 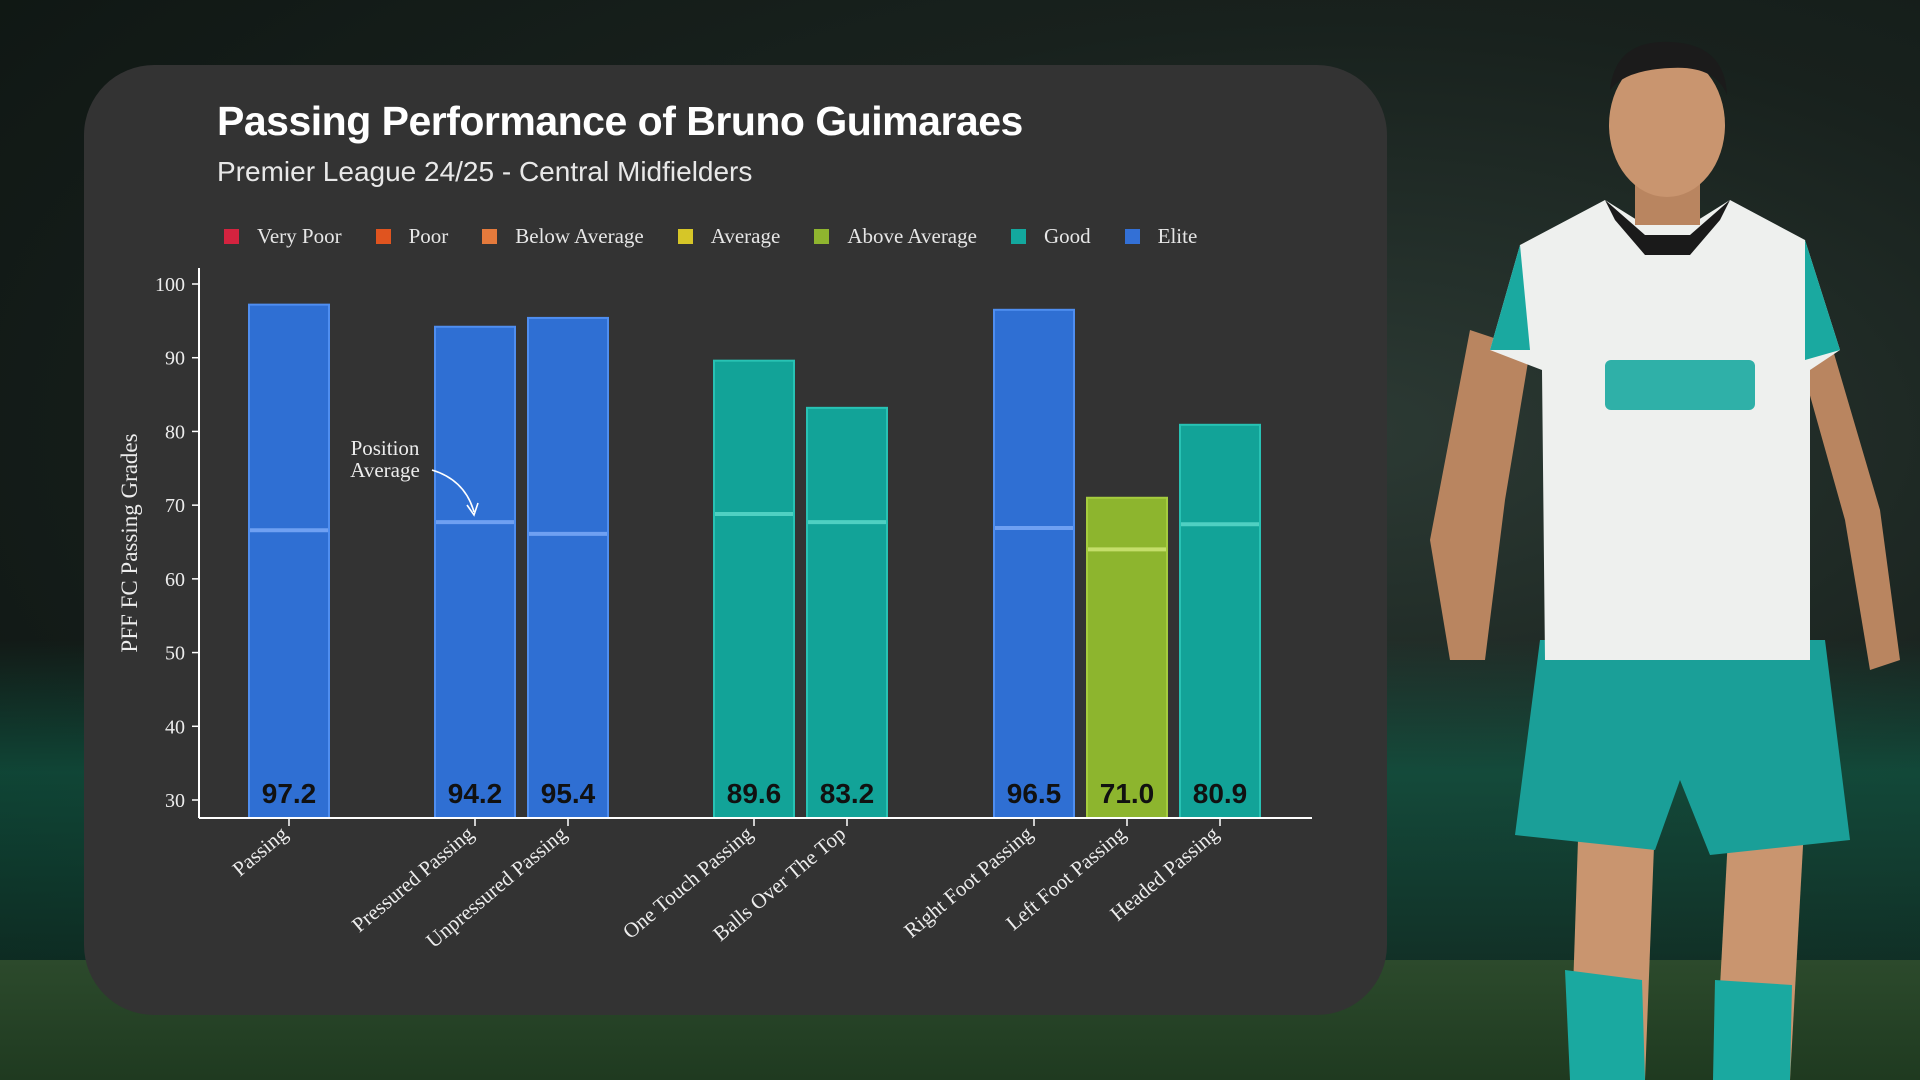 What do you see at coordinates (620, 121) in the screenshot?
I see `chart-title: Passing Performance of Bruno Guimaraes` at bounding box center [620, 121].